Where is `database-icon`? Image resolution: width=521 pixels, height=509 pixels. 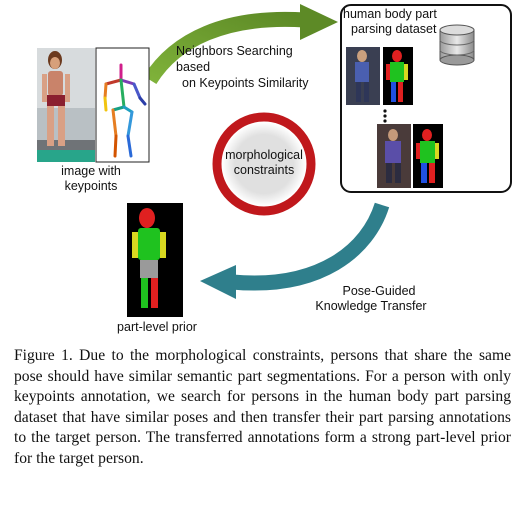 database-icon is located at coordinates (457, 45).